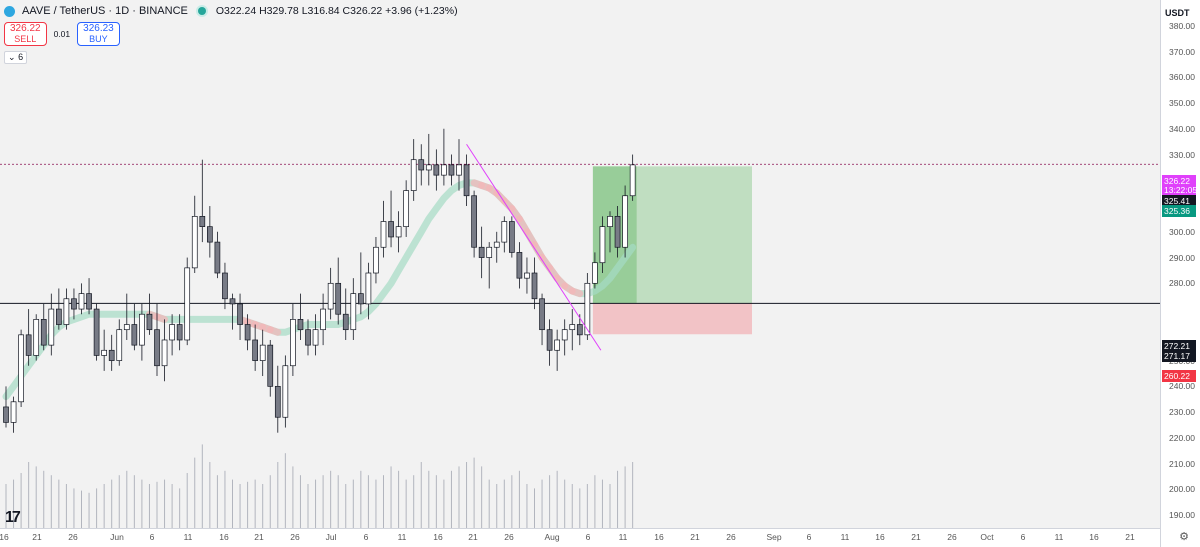 Image resolution: width=1200 pixels, height=547 pixels. Describe the element at coordinates (1182, 154) in the screenshot. I see `price-tick-label: 330.00` at that location.